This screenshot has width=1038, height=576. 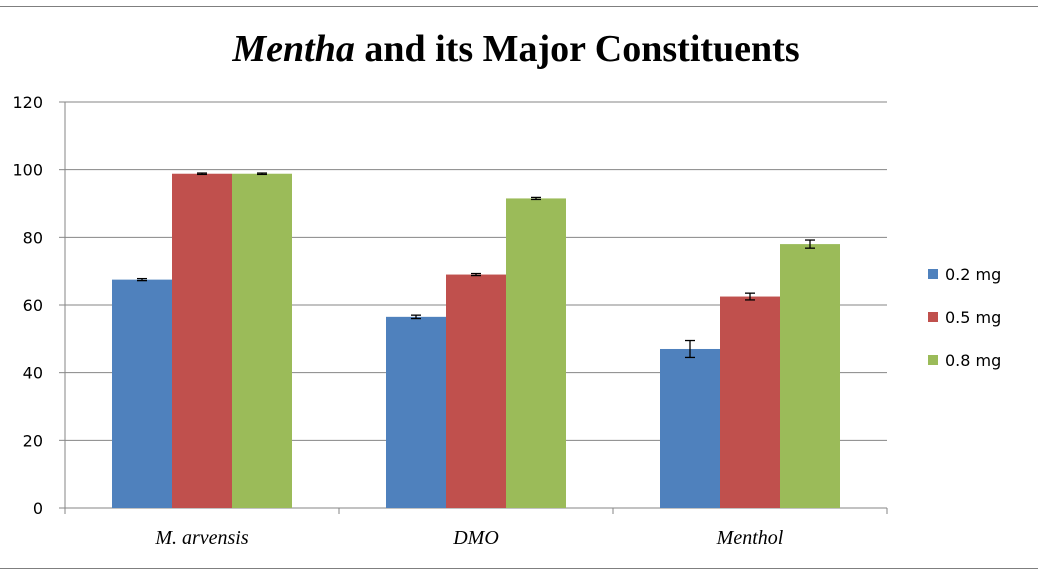 I want to click on legend-label: 0.2 mg, so click(x=973, y=274).